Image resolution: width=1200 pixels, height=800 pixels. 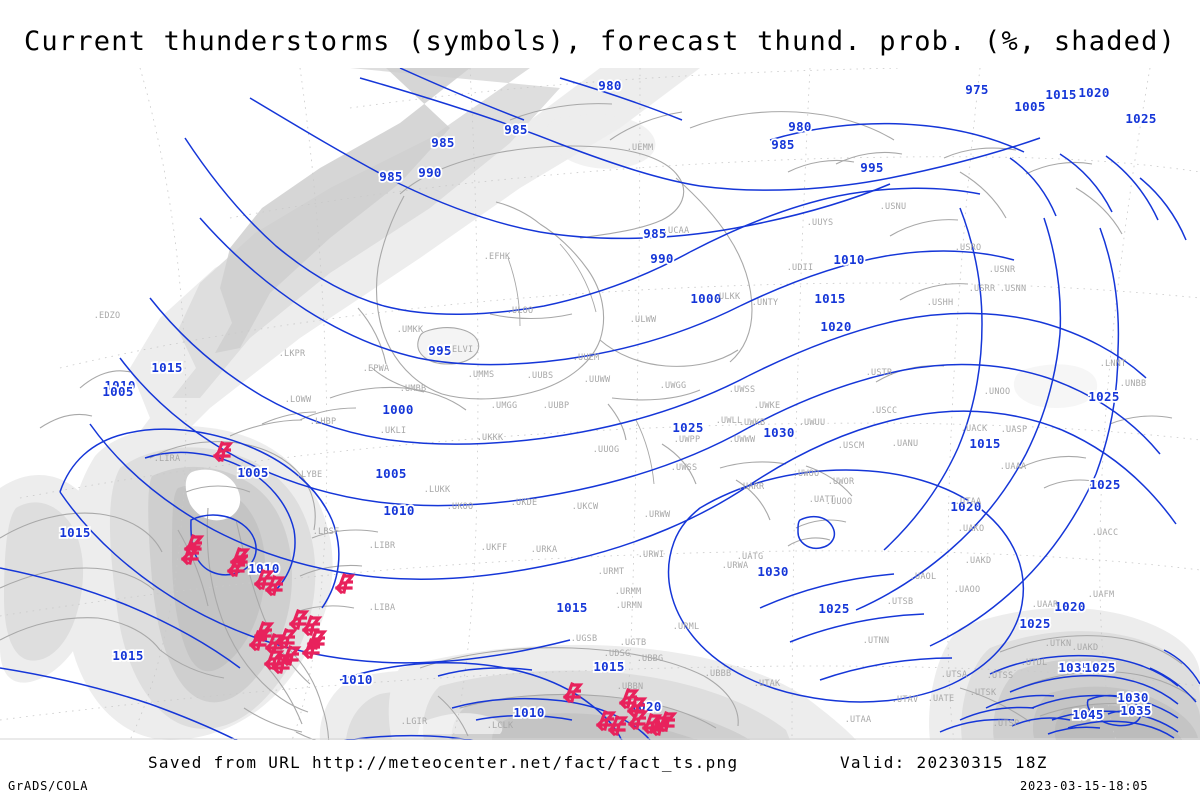 I want to click on station-label: .UAOO, so click(x=967, y=590).